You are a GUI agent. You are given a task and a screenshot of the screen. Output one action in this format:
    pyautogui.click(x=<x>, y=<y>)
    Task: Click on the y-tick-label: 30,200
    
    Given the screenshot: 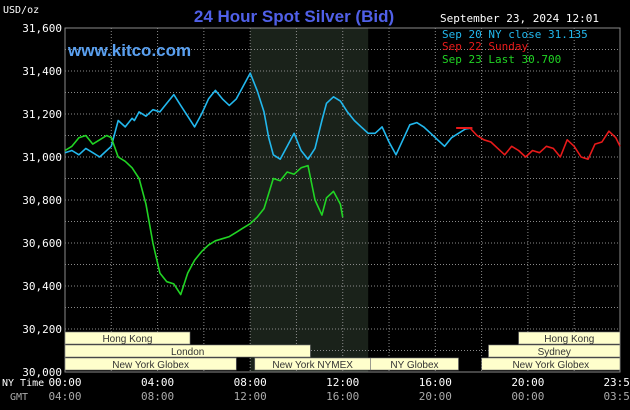 What is the action you would take?
    pyautogui.click(x=42, y=329)
    